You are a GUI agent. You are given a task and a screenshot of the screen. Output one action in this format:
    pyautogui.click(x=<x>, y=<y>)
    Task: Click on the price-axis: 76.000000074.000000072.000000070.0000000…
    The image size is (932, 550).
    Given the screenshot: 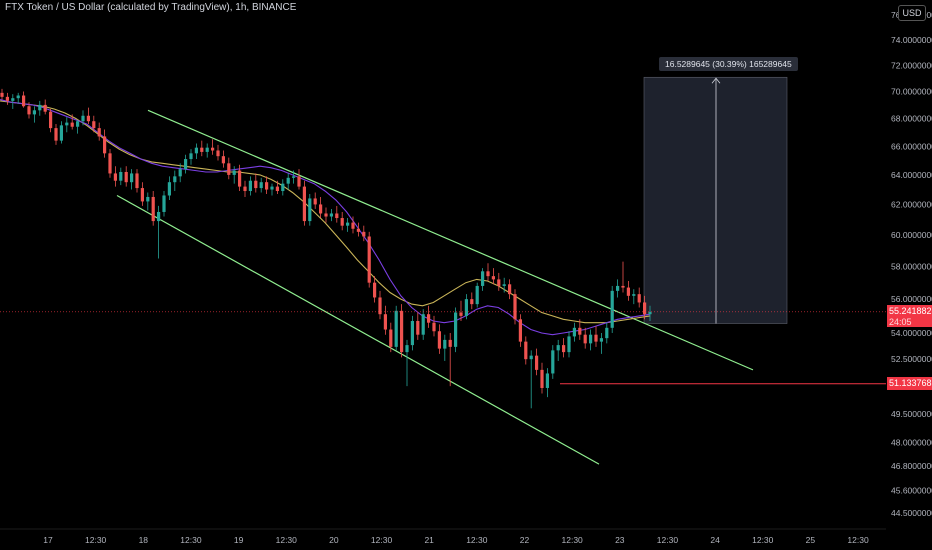 What is the action you would take?
    pyautogui.click(x=911, y=264)
    